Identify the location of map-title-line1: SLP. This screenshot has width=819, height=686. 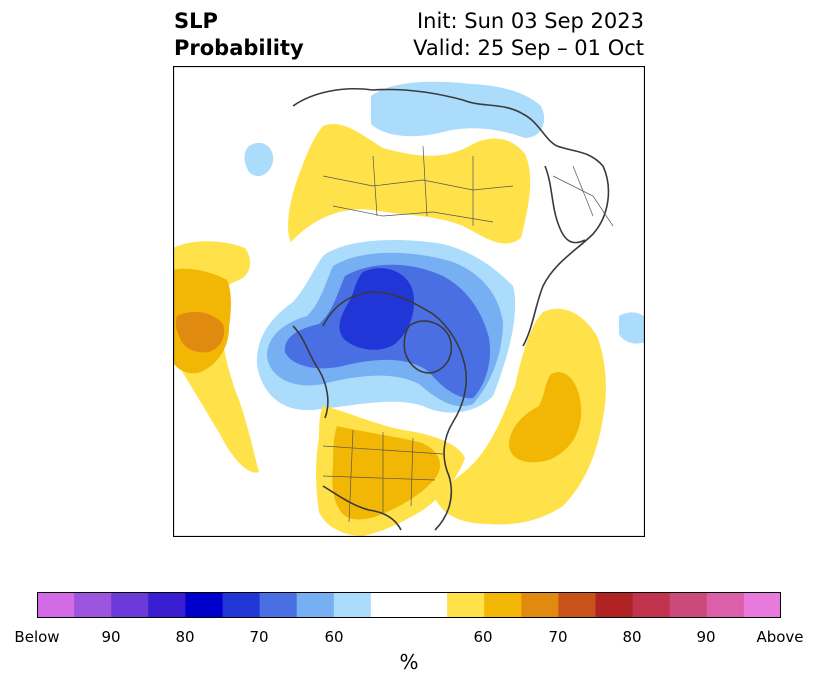
(196, 21).